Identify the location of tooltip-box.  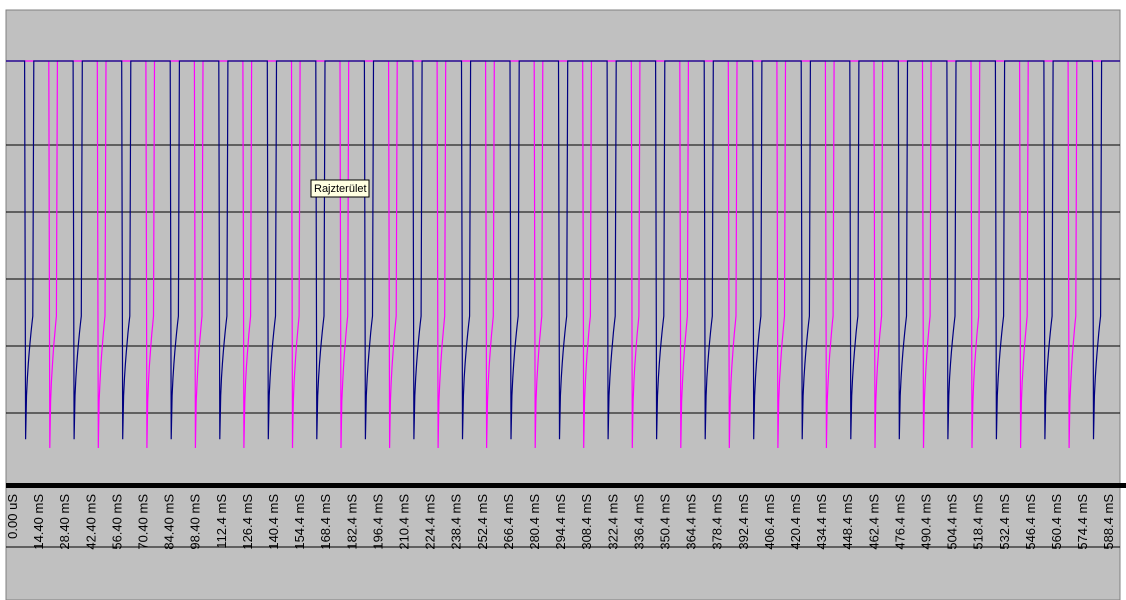
(340, 188).